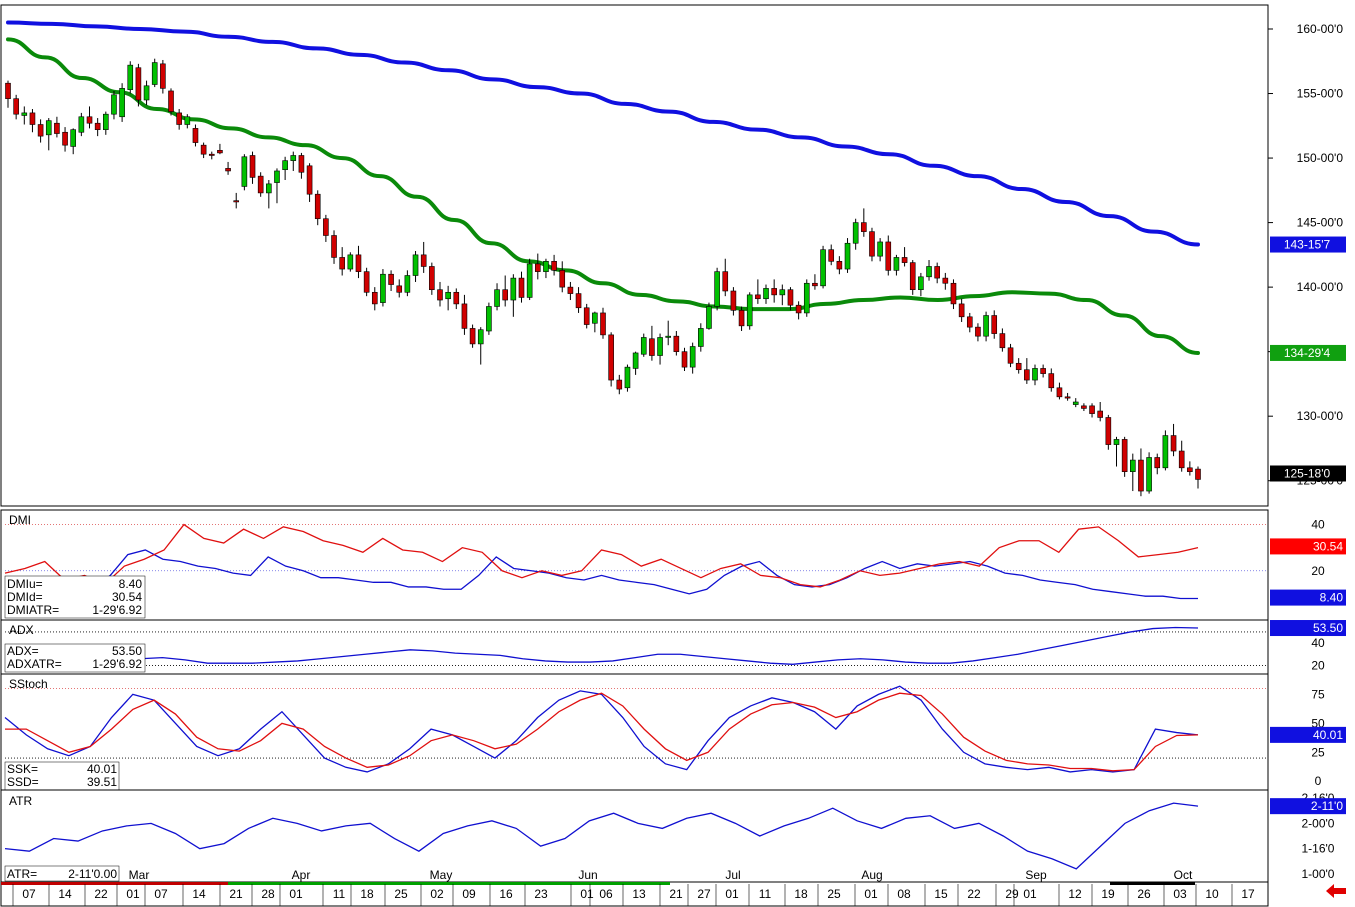 The height and width of the screenshot is (907, 1355). What do you see at coordinates (1318, 525) in the screenshot?
I see `panel-tick-label: 40` at bounding box center [1318, 525].